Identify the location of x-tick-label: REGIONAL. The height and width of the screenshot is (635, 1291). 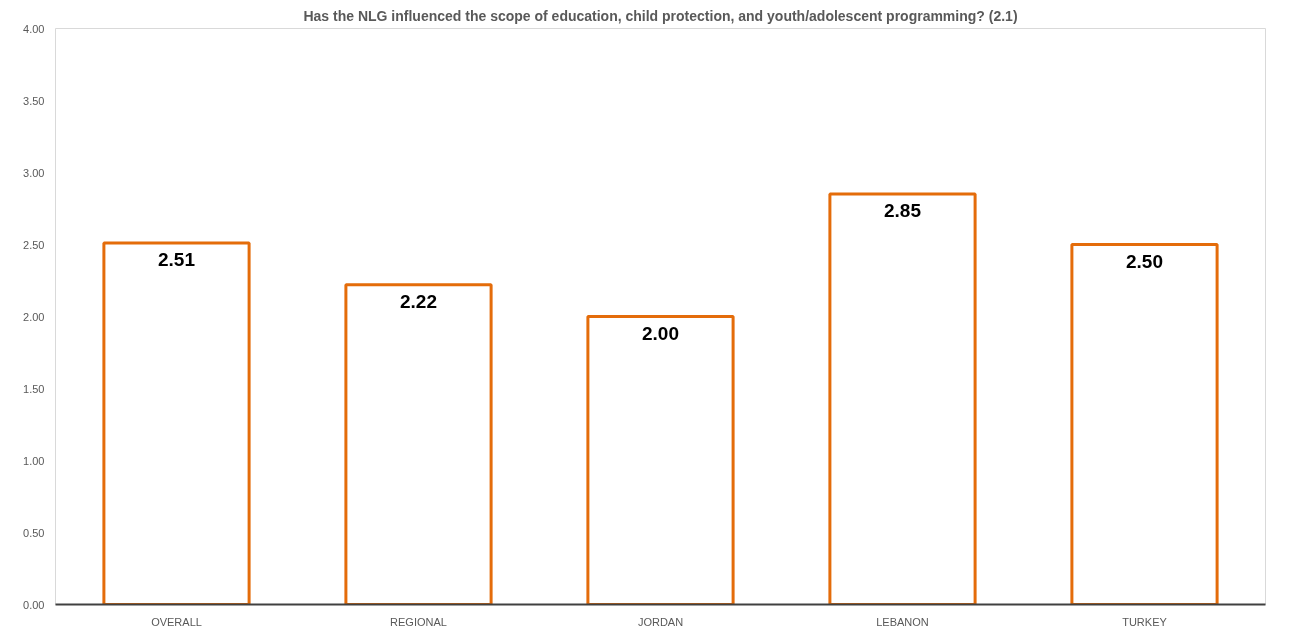
(418, 621).